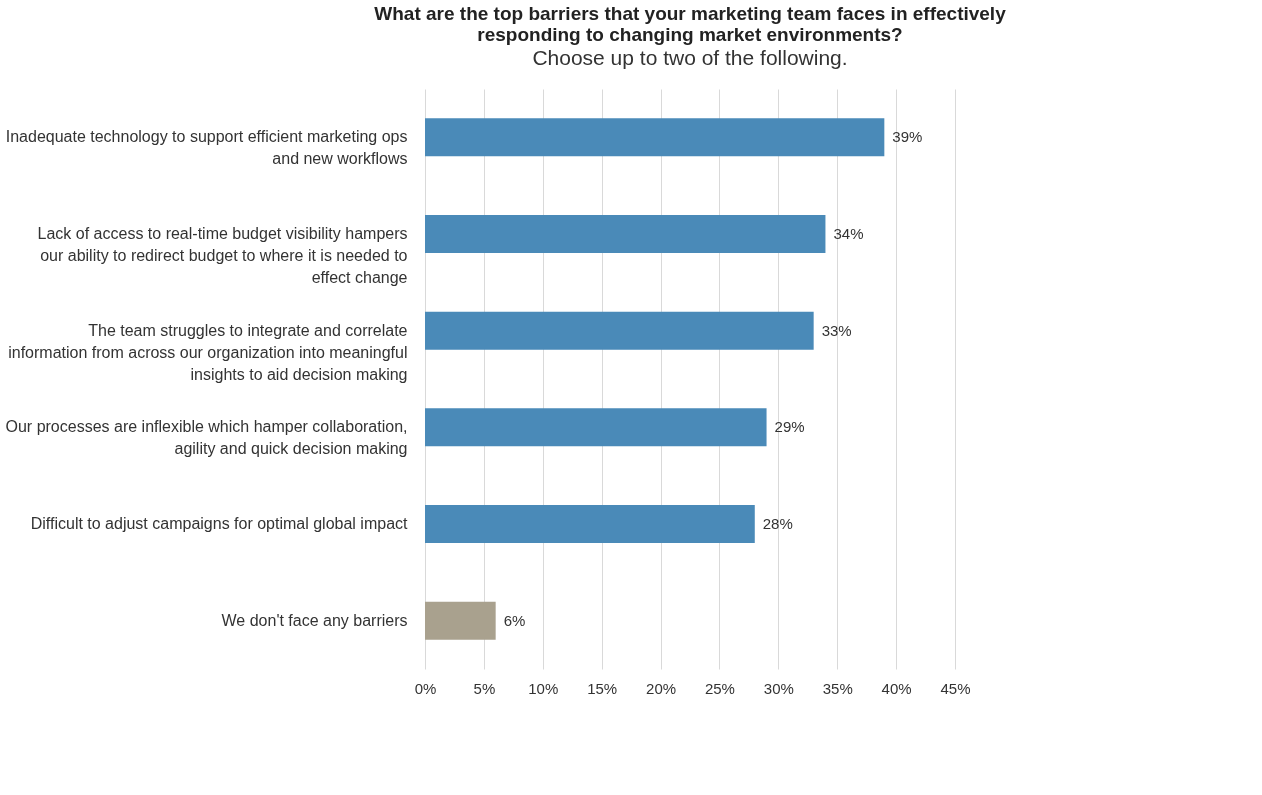 This screenshot has height=795, width=1262. I want to click on x-tick-label: 15%, so click(602, 688).